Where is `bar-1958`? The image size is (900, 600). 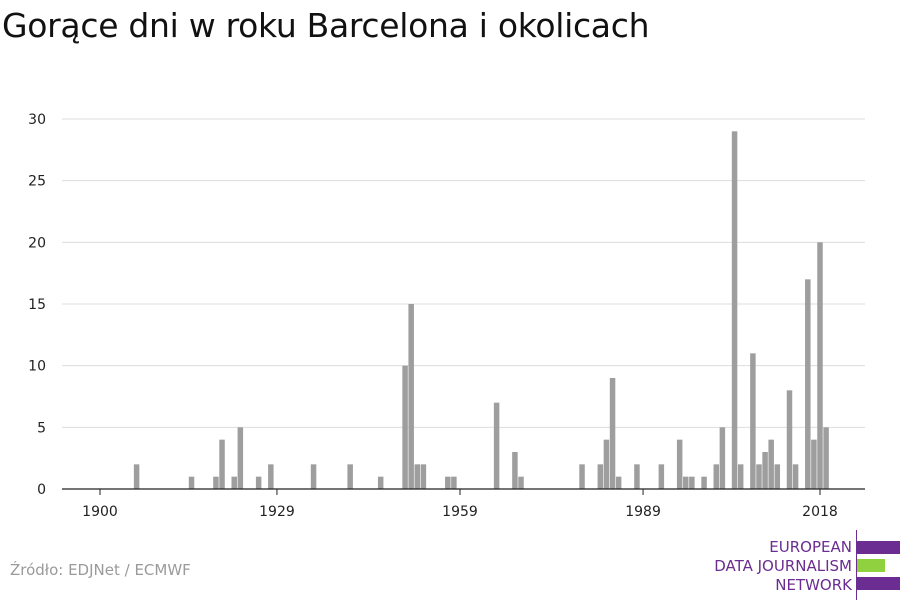
bar-1958 is located at coordinates (454, 482).